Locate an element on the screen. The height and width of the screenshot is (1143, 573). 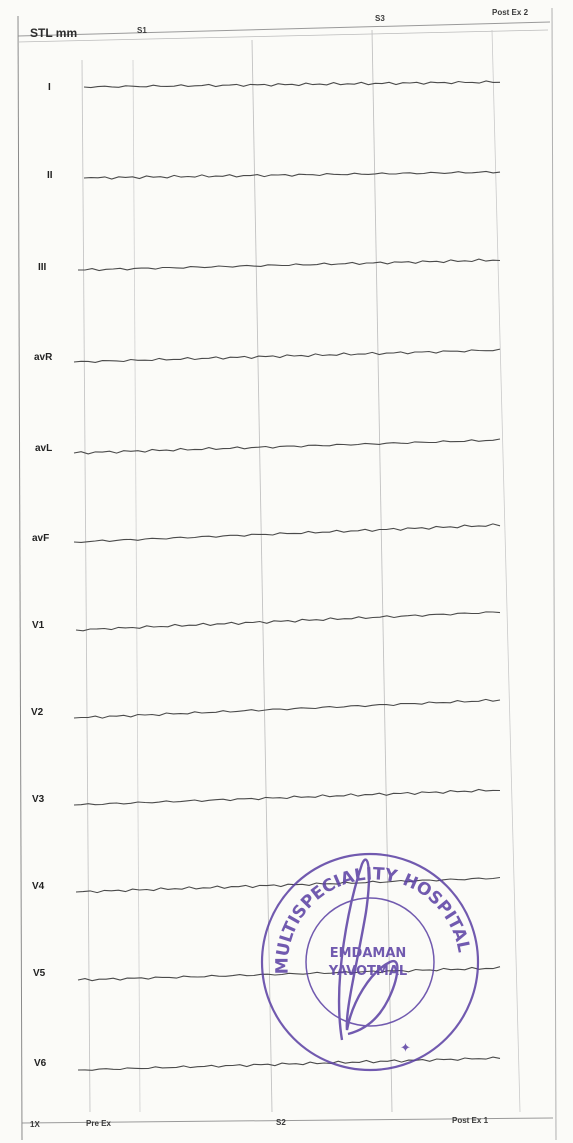
lead-label-v5: V5 is located at coordinates (39, 973).